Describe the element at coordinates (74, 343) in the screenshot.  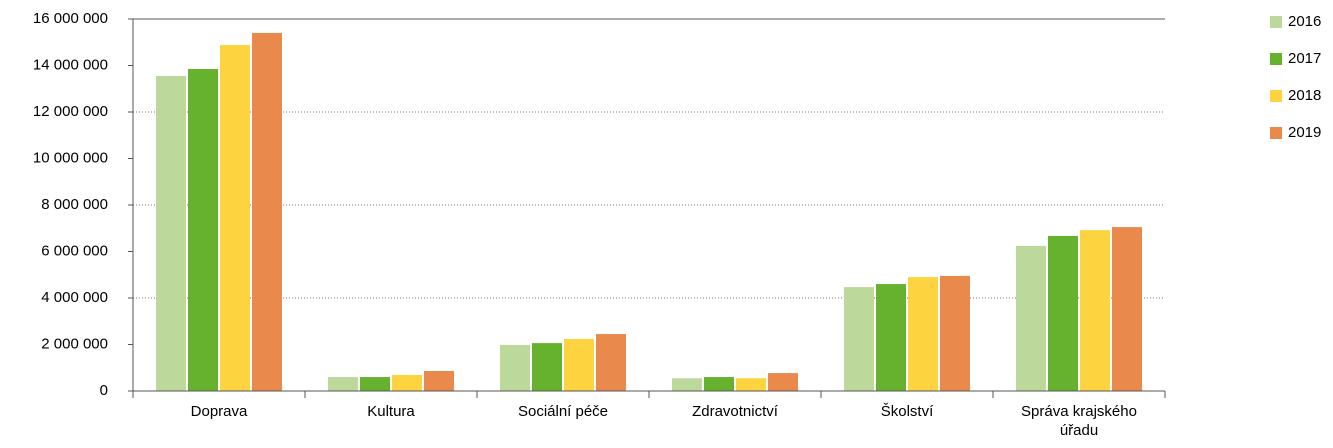
I see `y-tick-label: 2 000 000` at that location.